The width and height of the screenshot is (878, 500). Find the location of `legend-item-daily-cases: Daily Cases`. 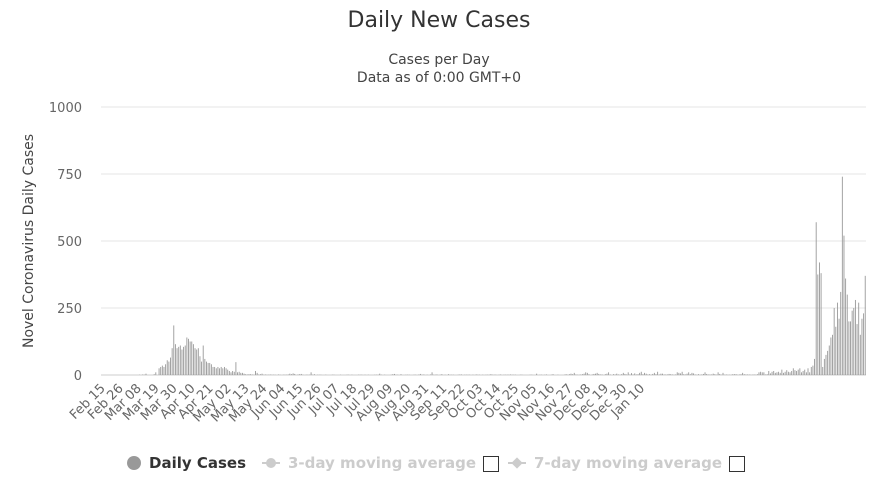

legend-item-daily-cases: Daily Cases is located at coordinates (186, 463).